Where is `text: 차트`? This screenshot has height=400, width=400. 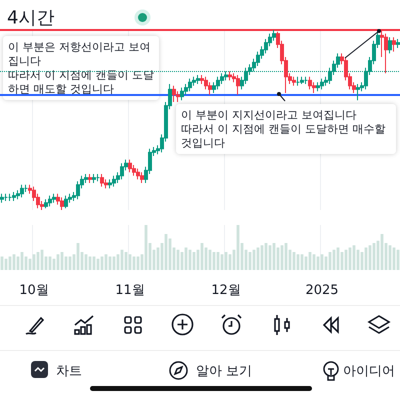
text: 차트 is located at coordinates (69, 371).